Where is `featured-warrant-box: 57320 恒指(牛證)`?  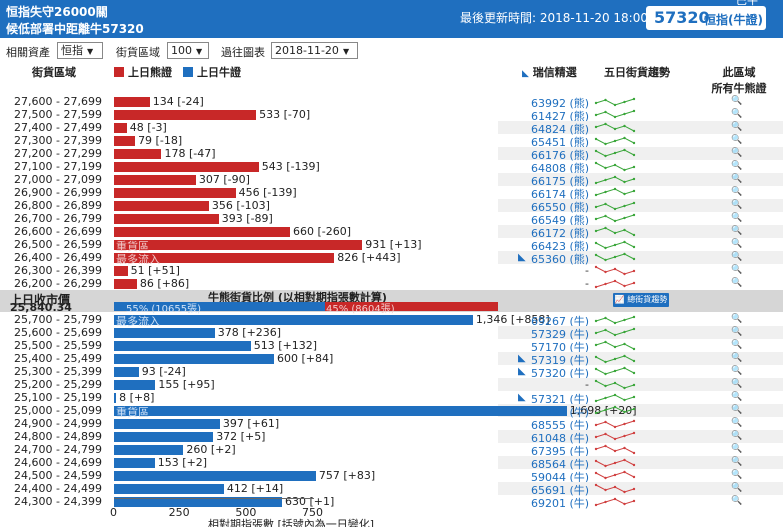
featured-warrant-box: 57320 恒指(牛證) is located at coordinates (706, 18).